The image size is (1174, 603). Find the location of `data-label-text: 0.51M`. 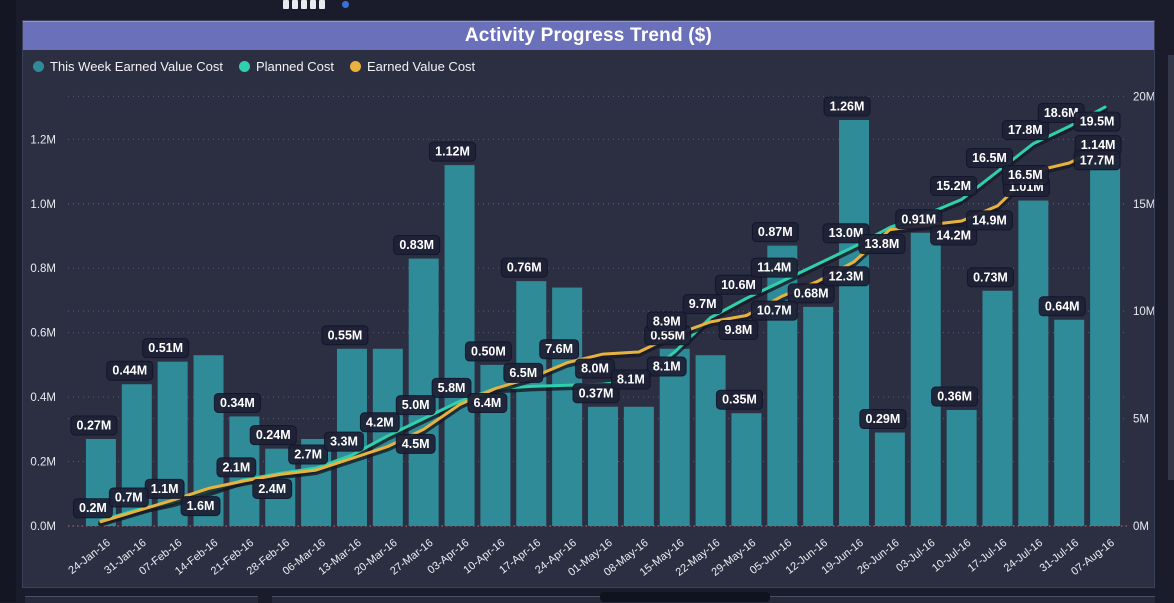

data-label-text: 0.51M is located at coordinates (165, 348).